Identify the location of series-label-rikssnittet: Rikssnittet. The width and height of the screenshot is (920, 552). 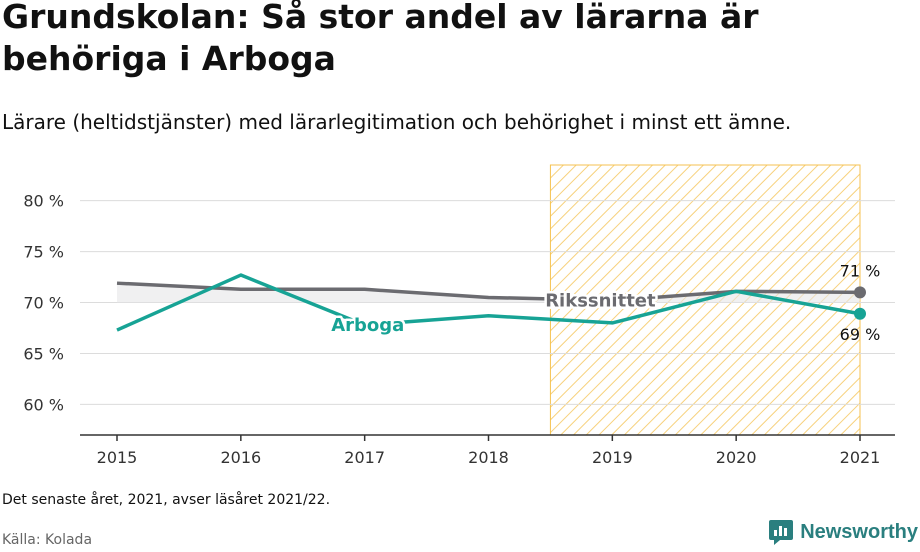
(600, 301).